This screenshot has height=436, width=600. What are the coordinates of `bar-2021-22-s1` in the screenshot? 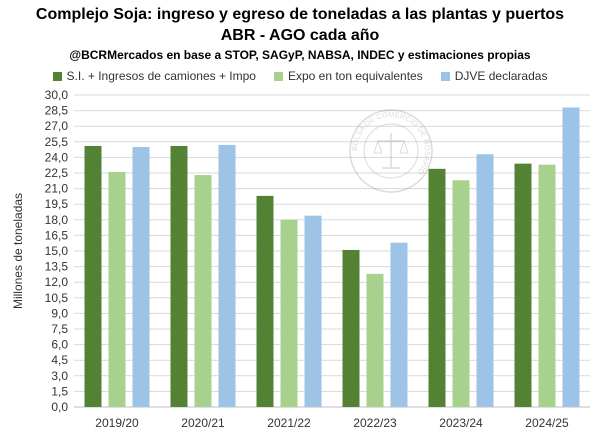 It's located at (289, 313).